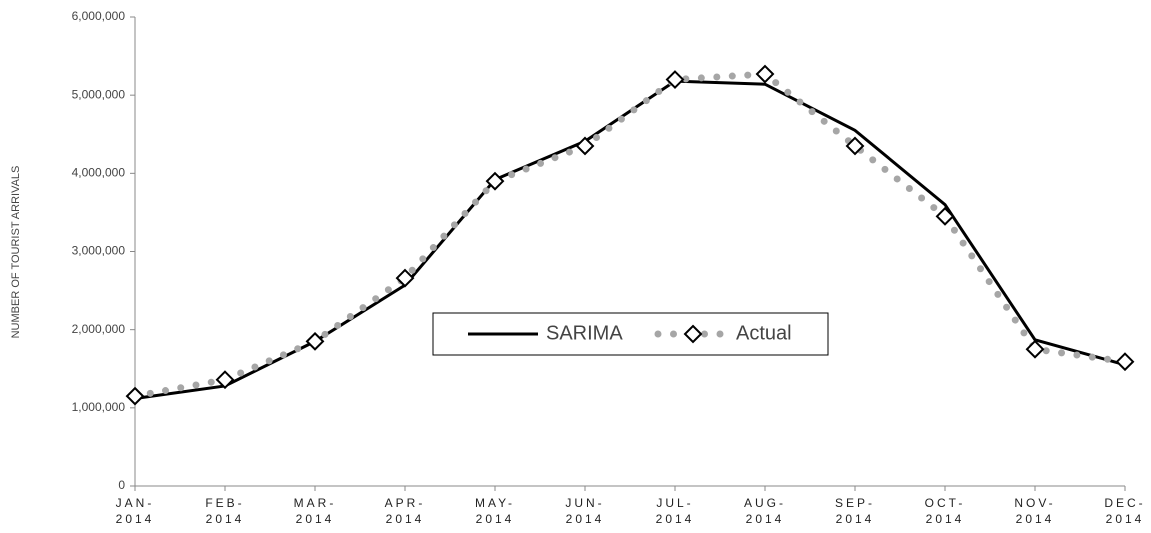  Describe the element at coordinates (494, 511) in the screenshot. I see `x-tick-label: MAY- 2014` at that location.